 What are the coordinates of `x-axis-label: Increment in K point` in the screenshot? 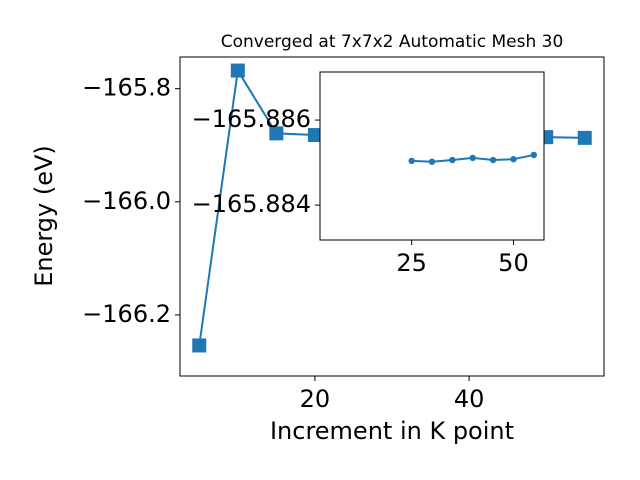 It's located at (392, 431).